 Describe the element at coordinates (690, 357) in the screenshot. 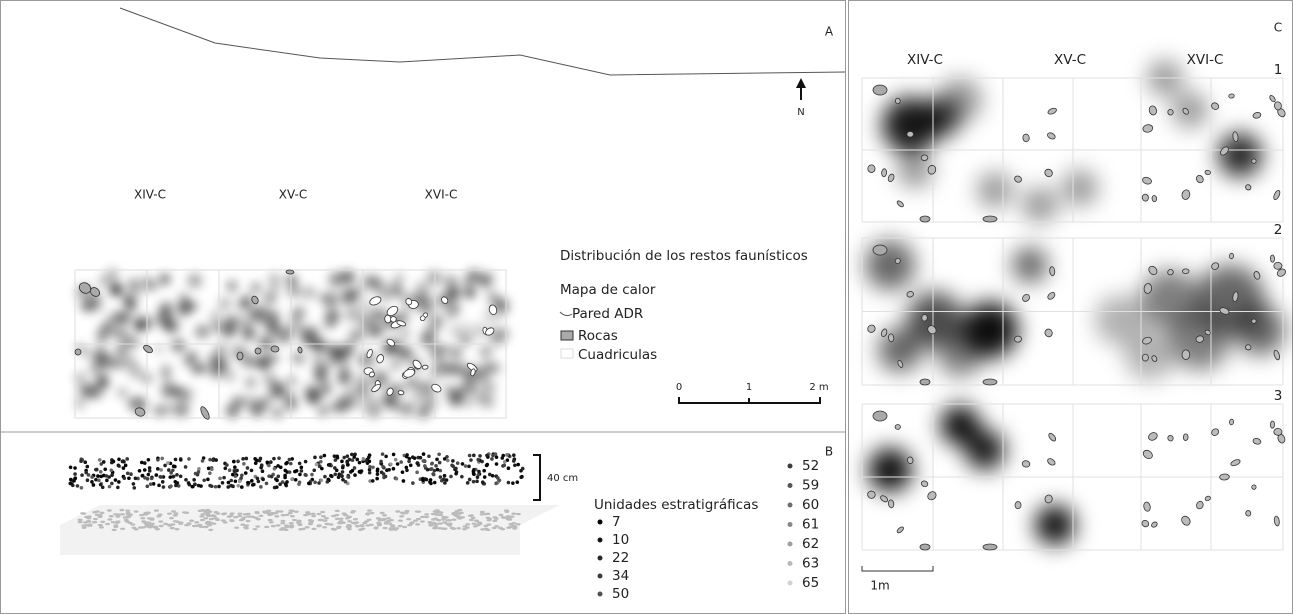

I see `legend` at that location.